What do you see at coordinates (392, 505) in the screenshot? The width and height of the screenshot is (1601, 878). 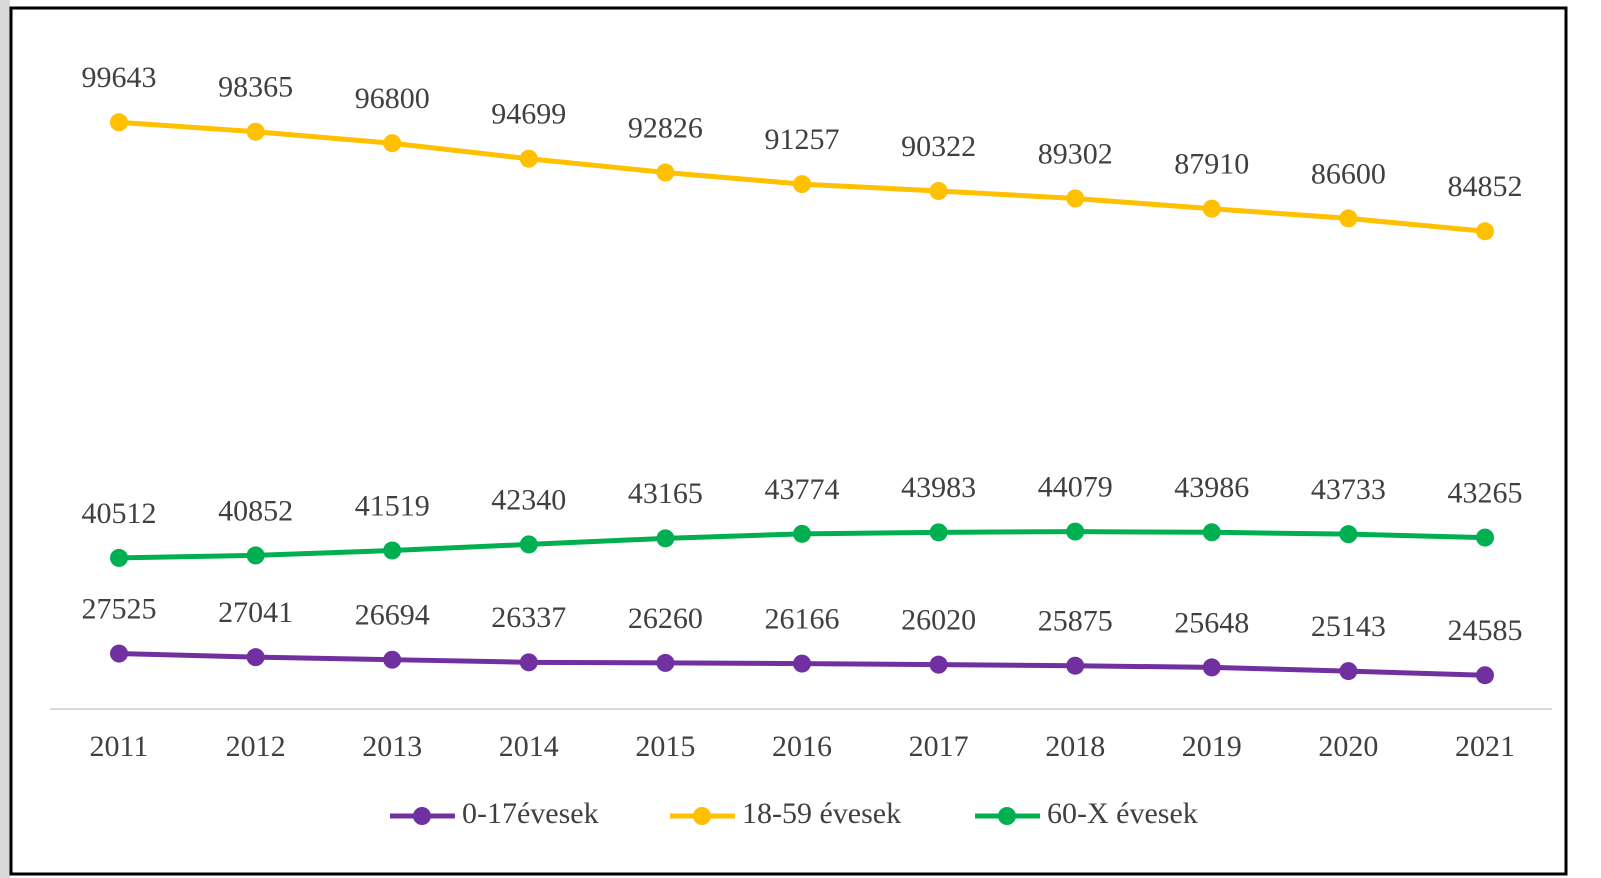 I see `data-label: 41519` at bounding box center [392, 505].